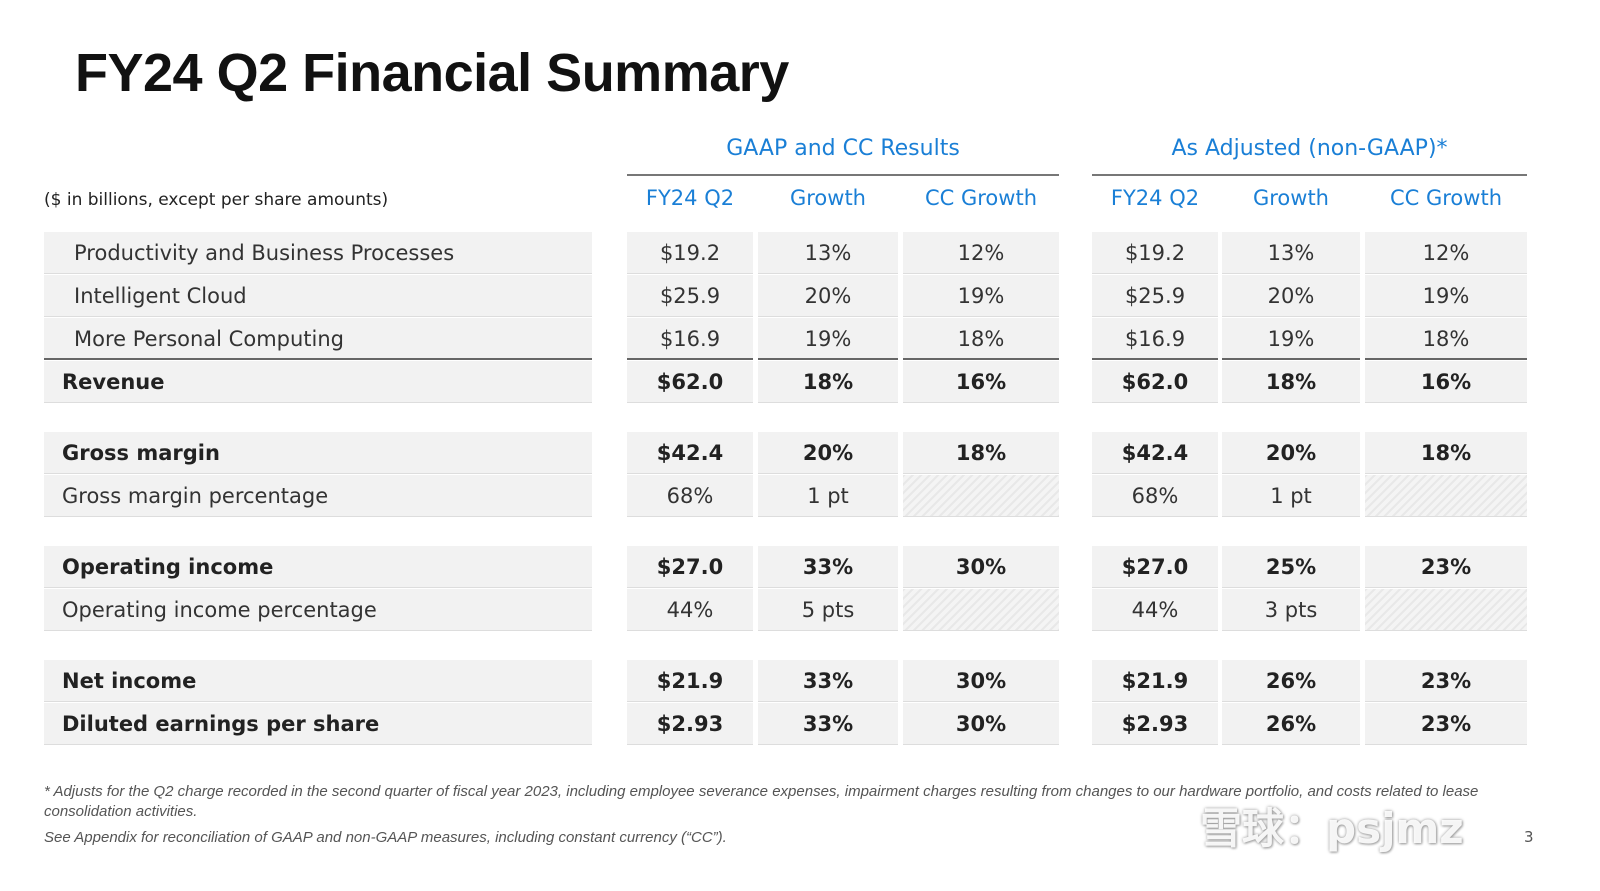 The image size is (1600, 891). Describe the element at coordinates (318, 610) in the screenshot. I see `row-label: Operating income percentage` at that location.